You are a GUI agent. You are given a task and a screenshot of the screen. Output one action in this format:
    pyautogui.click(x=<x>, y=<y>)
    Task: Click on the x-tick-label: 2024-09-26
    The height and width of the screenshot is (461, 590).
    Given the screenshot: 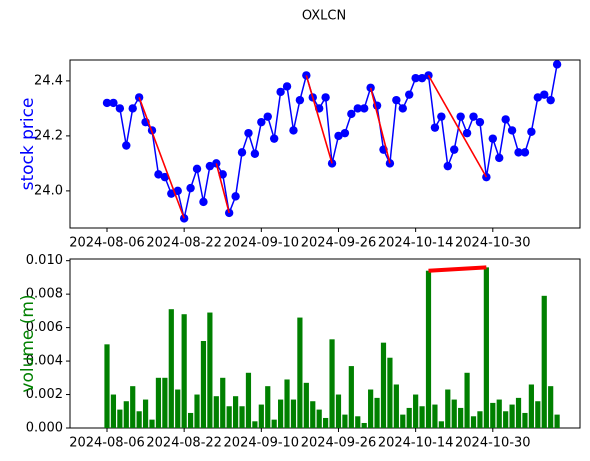 What is the action you would take?
    pyautogui.click(x=339, y=243)
    